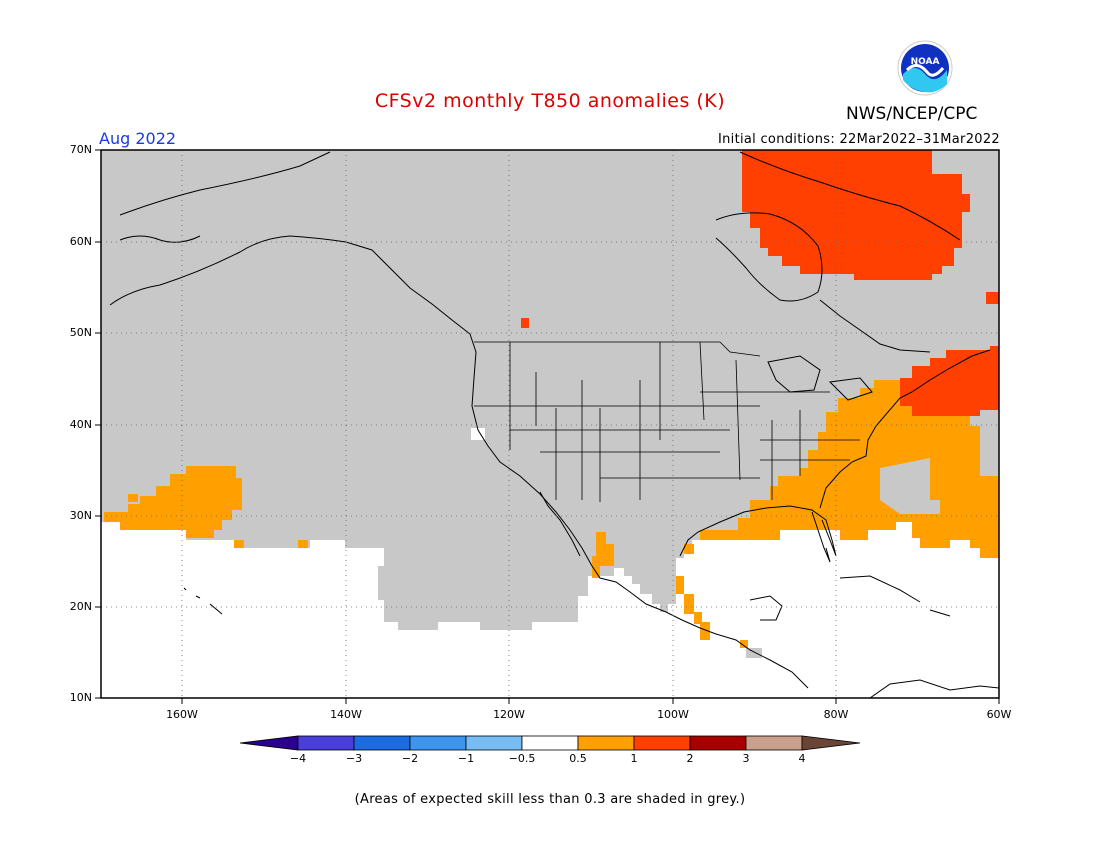 The image size is (1100, 850). What do you see at coordinates (634, 758) in the screenshot?
I see `colorbar-label: 1` at bounding box center [634, 758].